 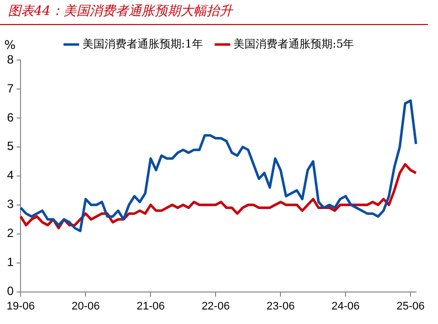 I want to click on y-axis-title: %, so click(x=10, y=45).